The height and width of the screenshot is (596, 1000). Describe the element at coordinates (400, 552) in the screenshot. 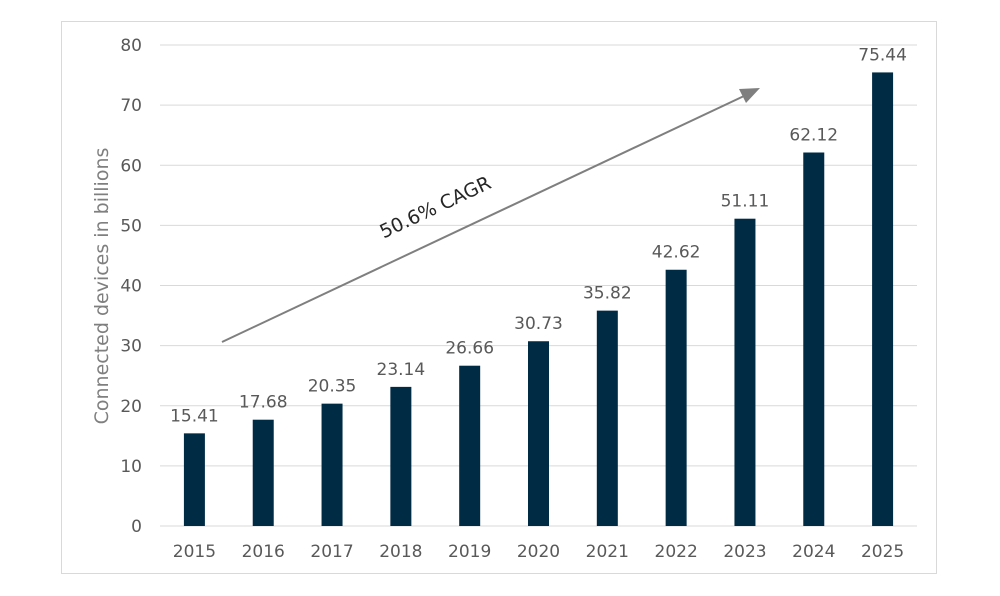

I see `x-tick-label: 2018` at that location.